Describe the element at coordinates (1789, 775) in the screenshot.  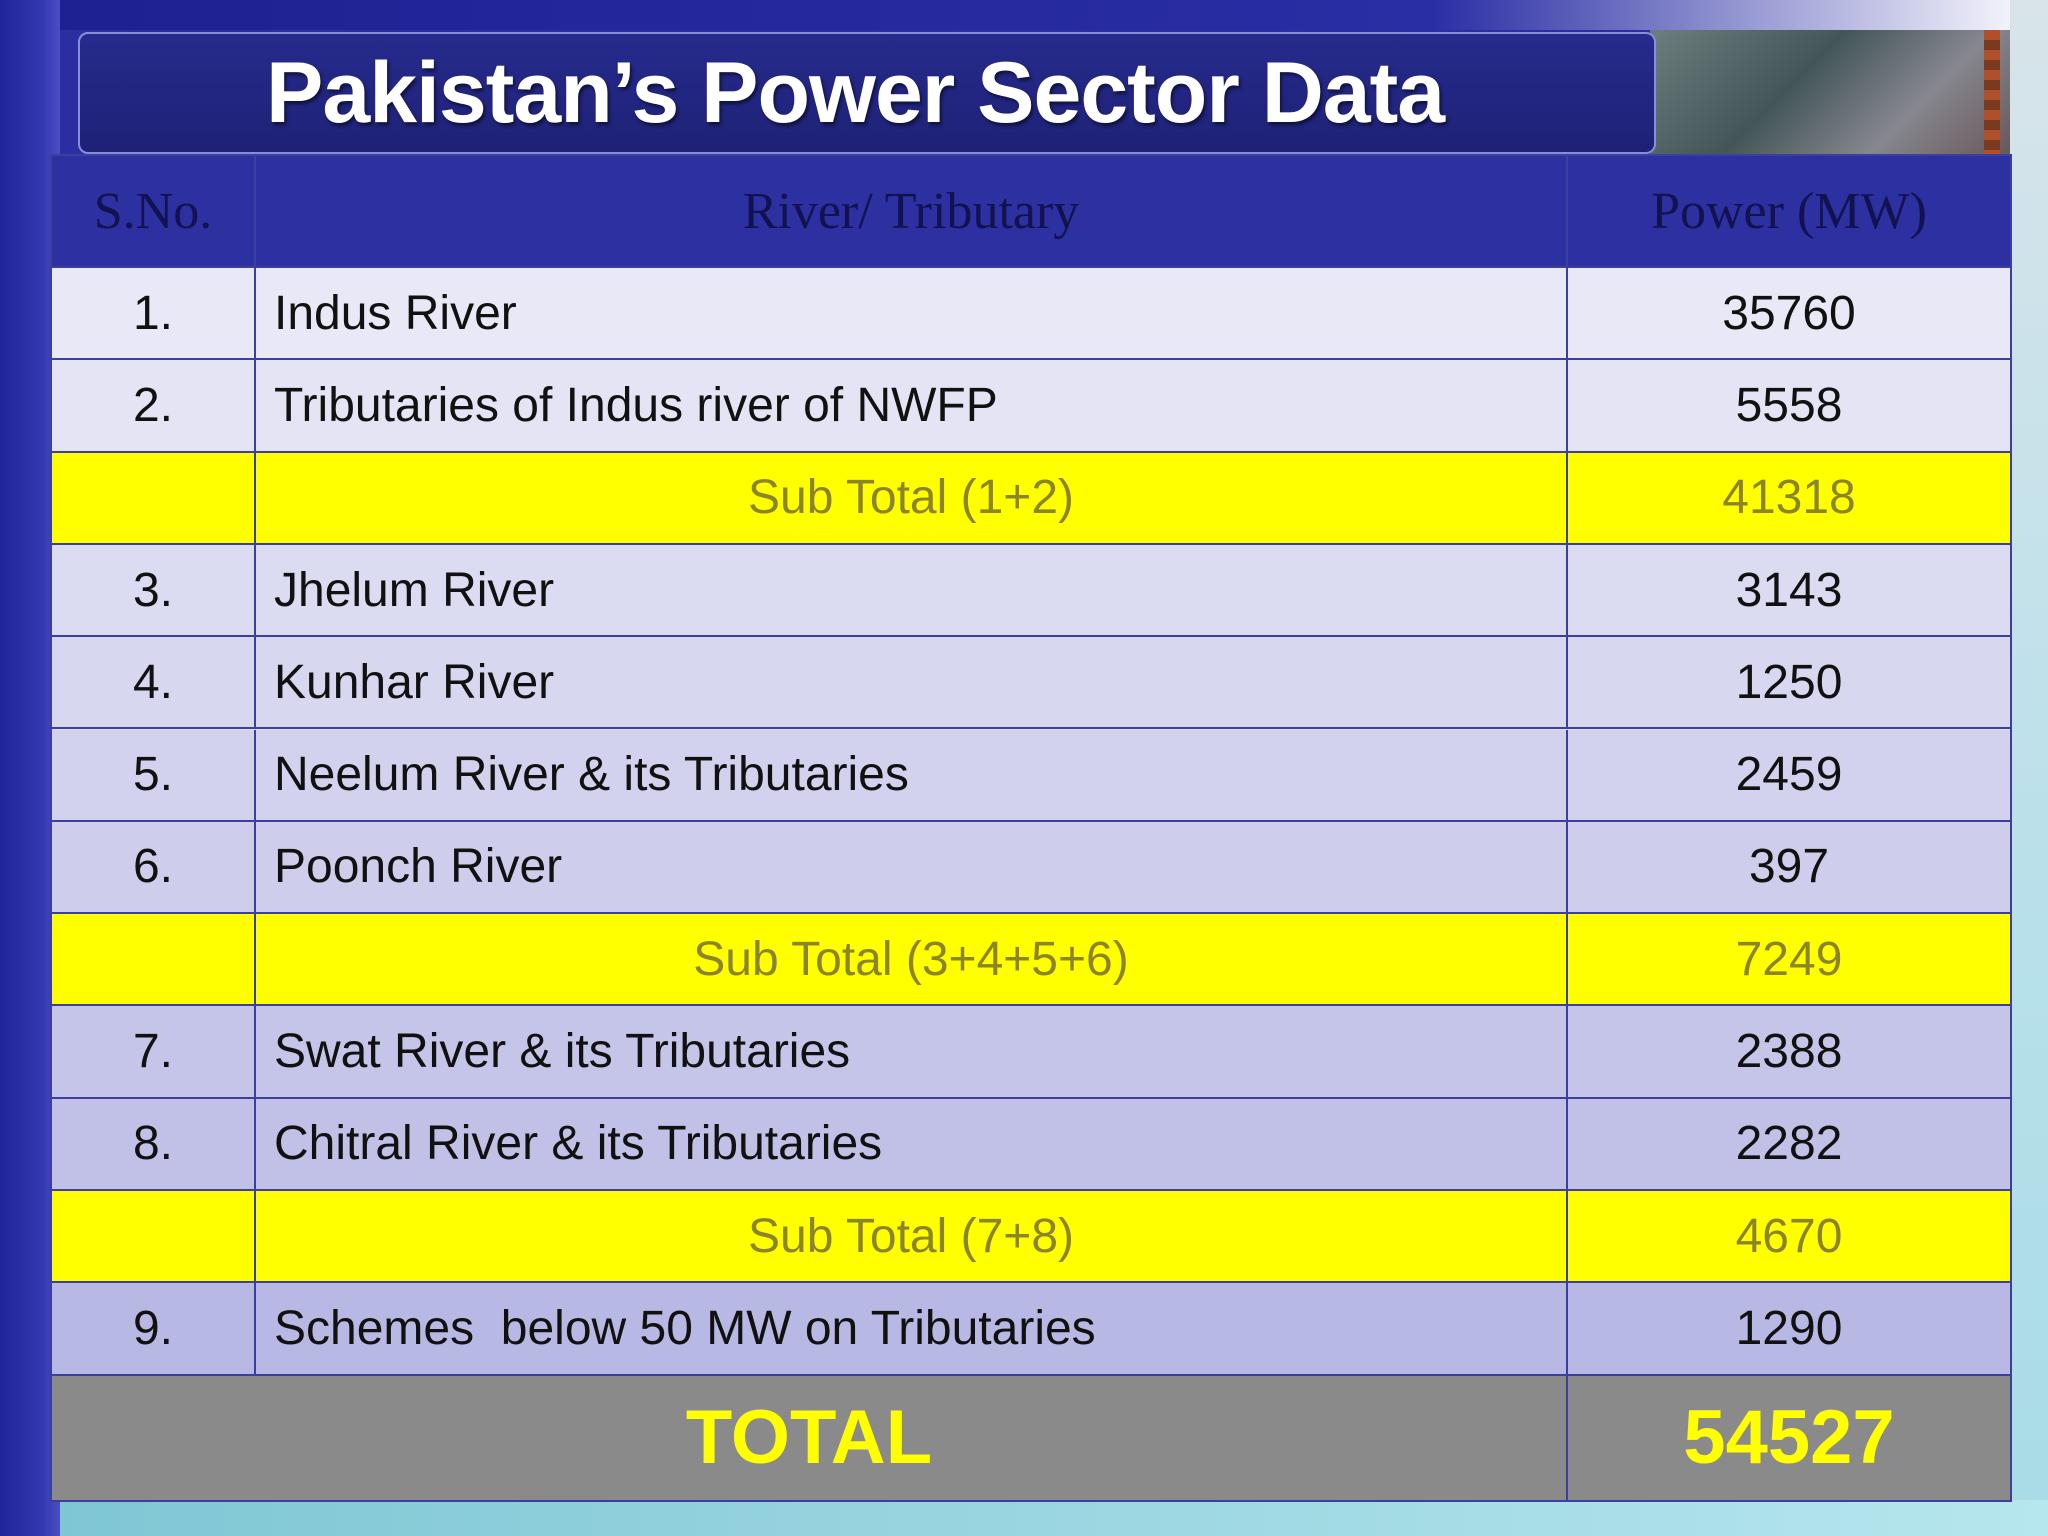
I see `cell-power: 2459` at that location.